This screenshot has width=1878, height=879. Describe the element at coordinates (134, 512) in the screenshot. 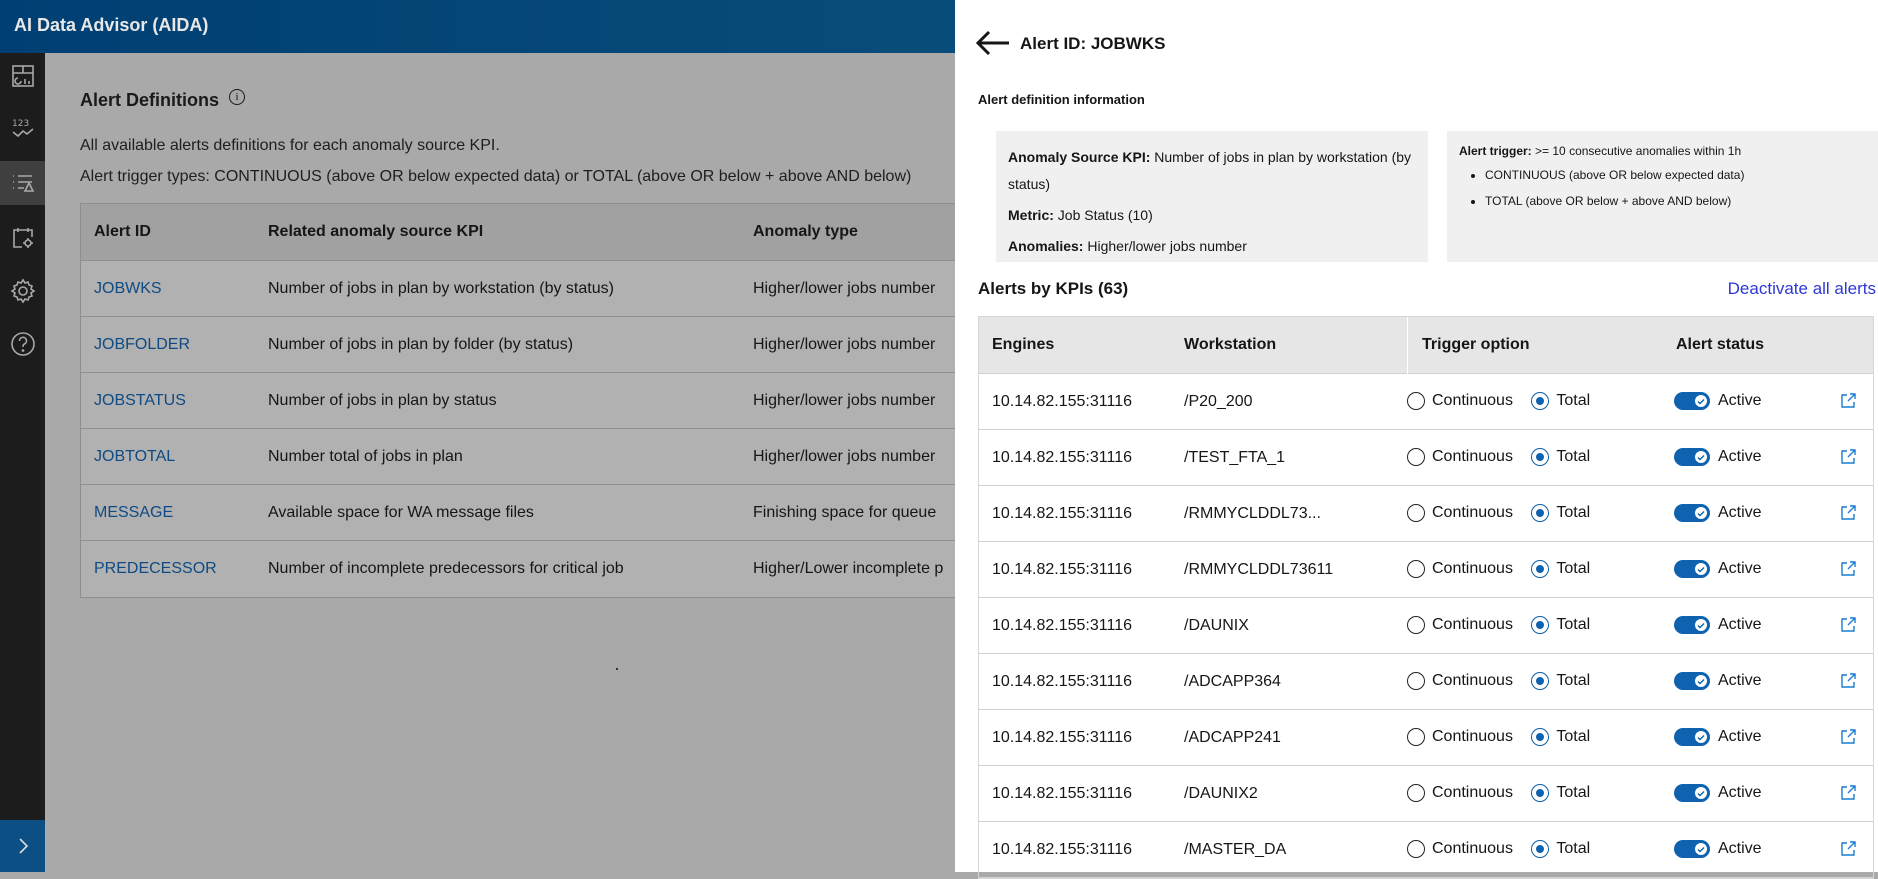

I see `alert-id-link: MESSAGE` at that location.